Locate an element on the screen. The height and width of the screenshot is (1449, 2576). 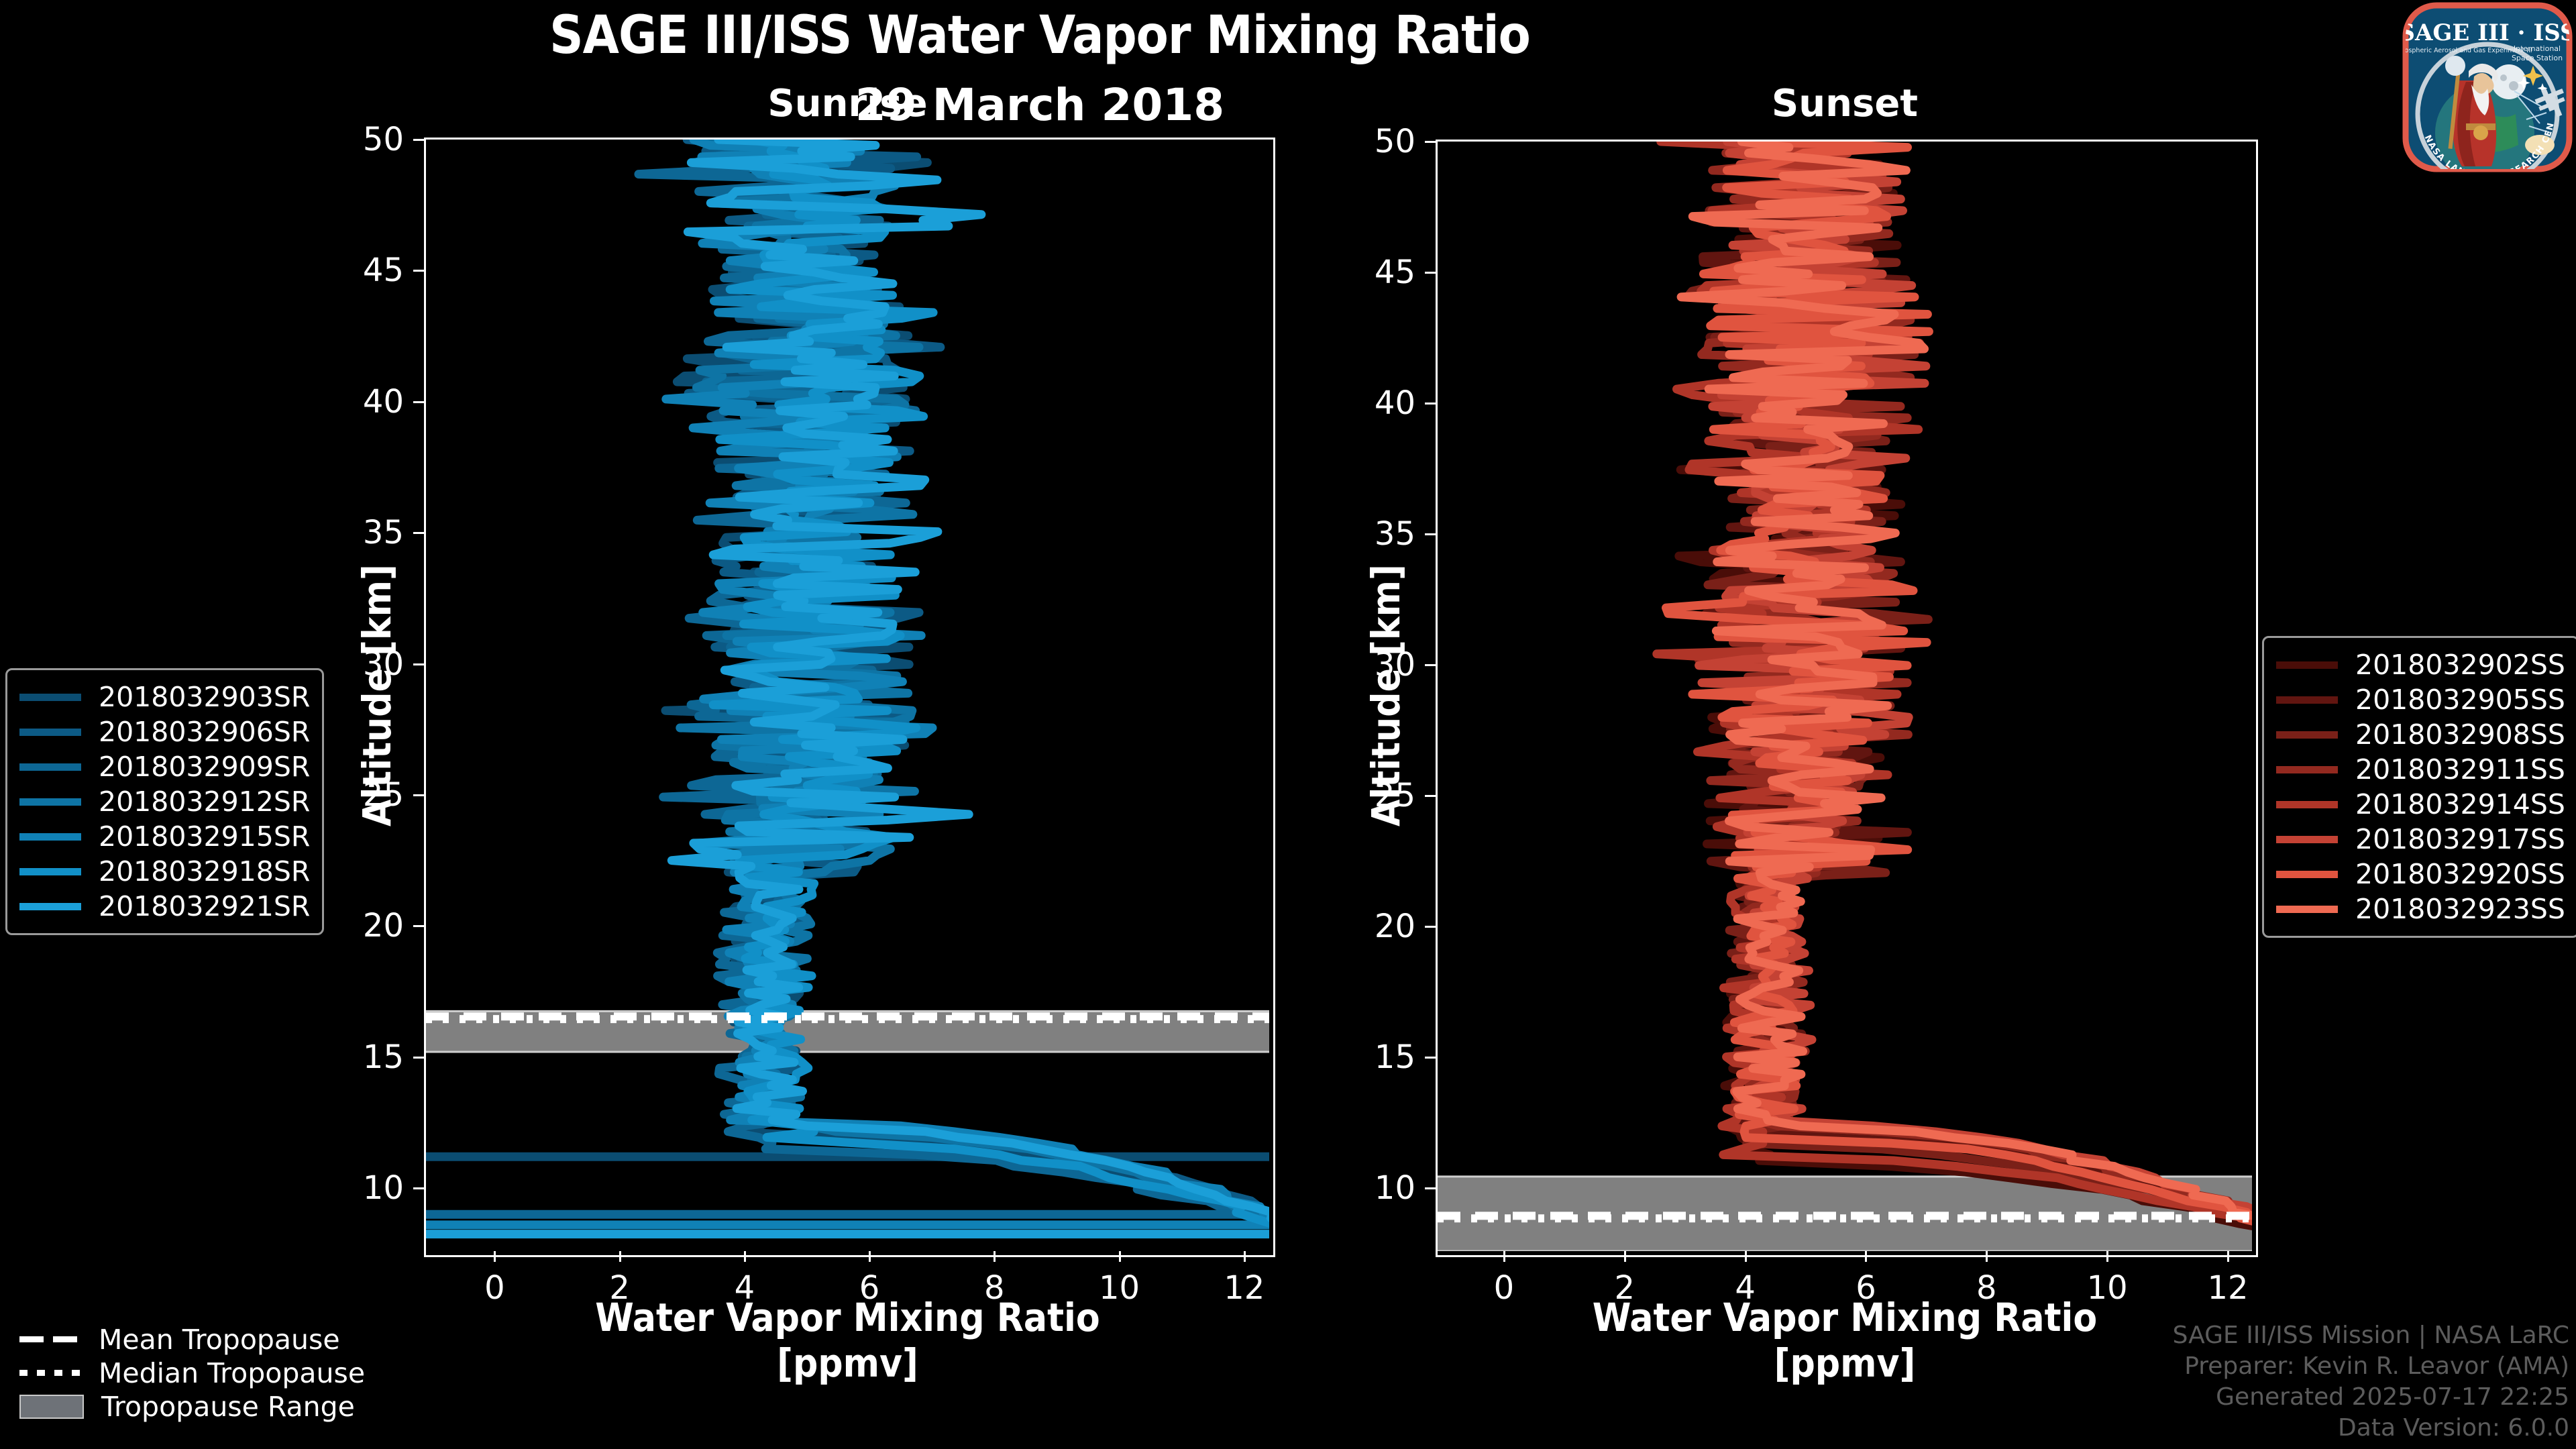
legend-item-median-tropopause: Median Tropopause is located at coordinates (192, 1373).